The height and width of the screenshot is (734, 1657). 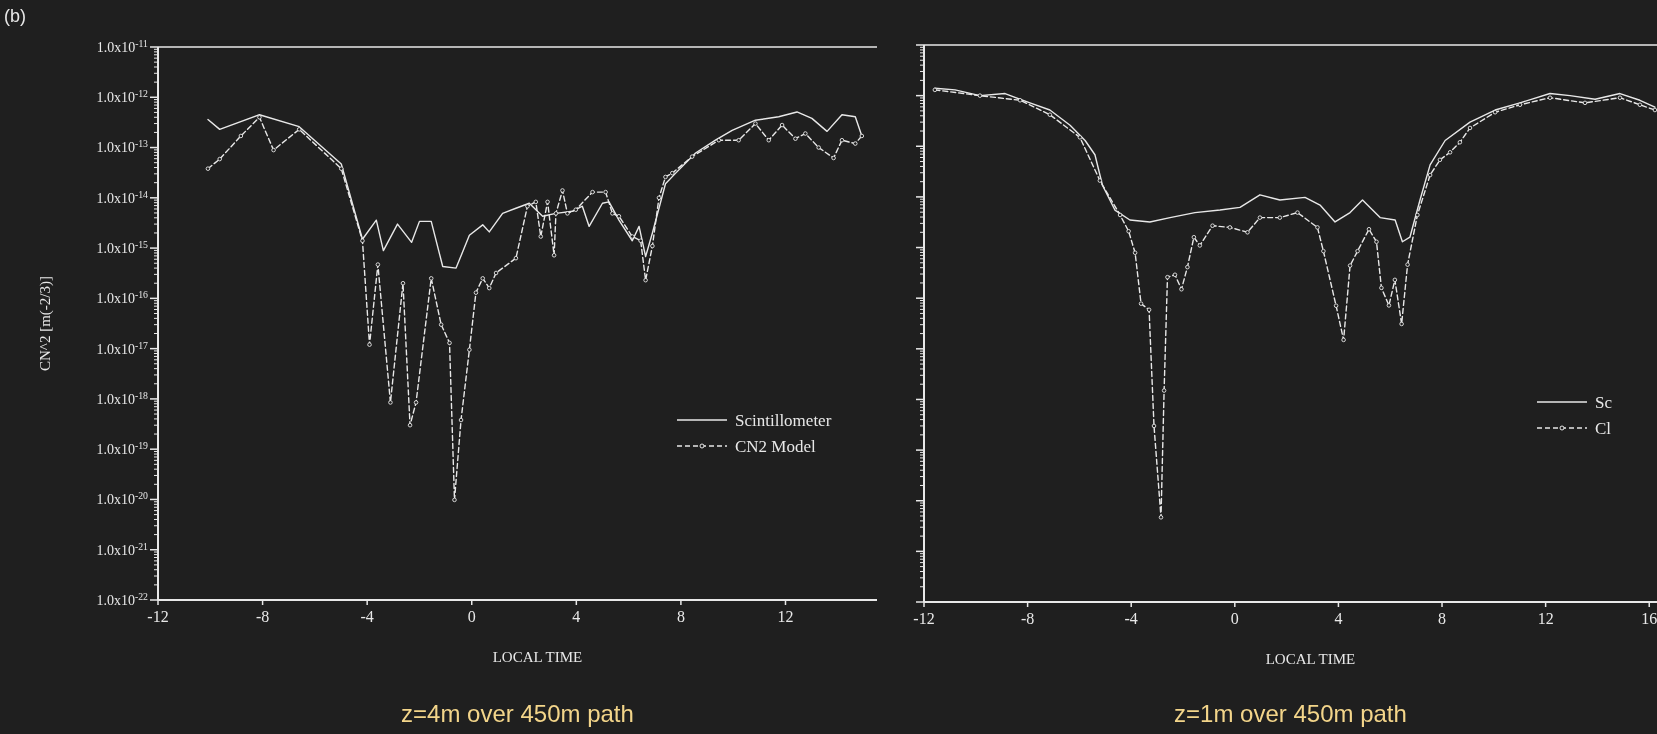 I want to click on legend-label: CN2 Model, so click(x=776, y=446).